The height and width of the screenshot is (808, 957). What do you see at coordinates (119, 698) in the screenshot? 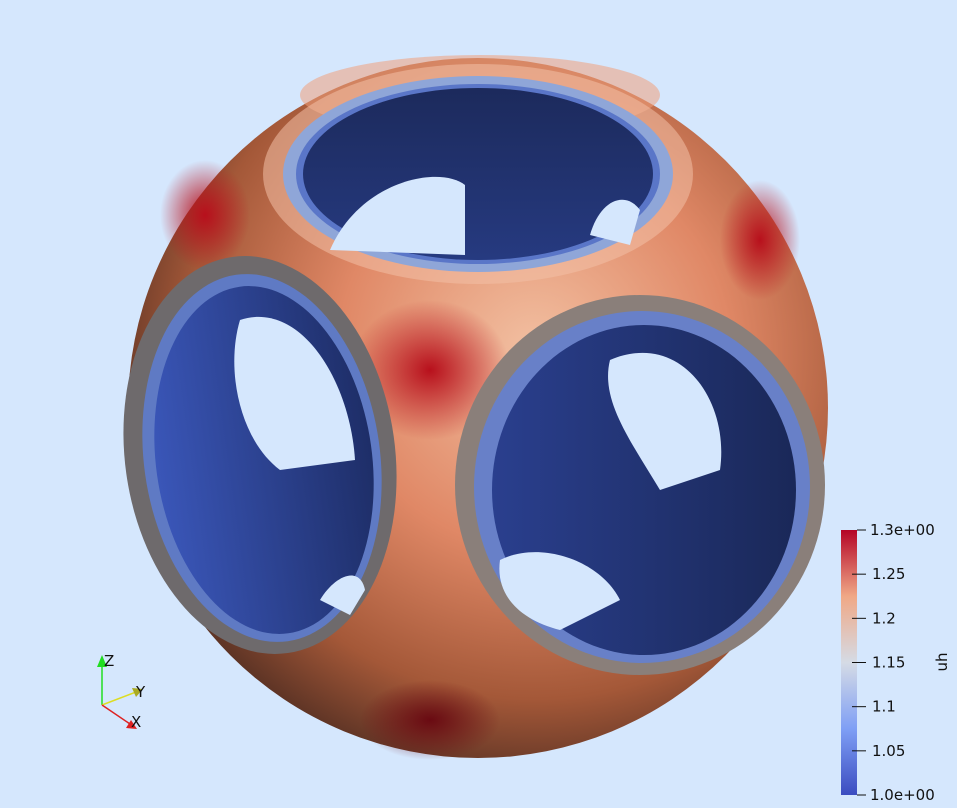
I see `y-axis-line` at bounding box center [119, 698].